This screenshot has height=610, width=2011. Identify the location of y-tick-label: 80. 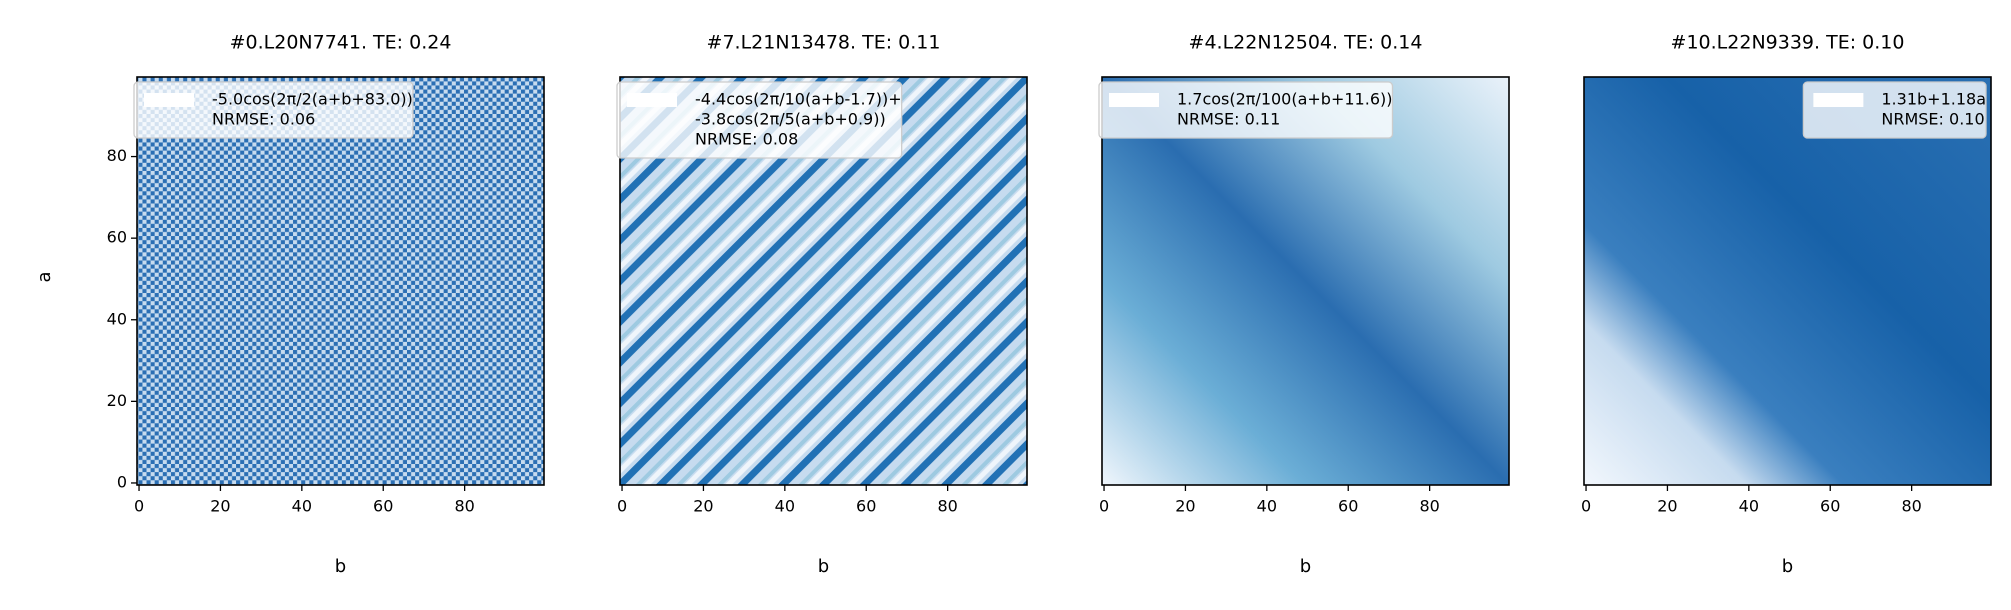
(117, 155).